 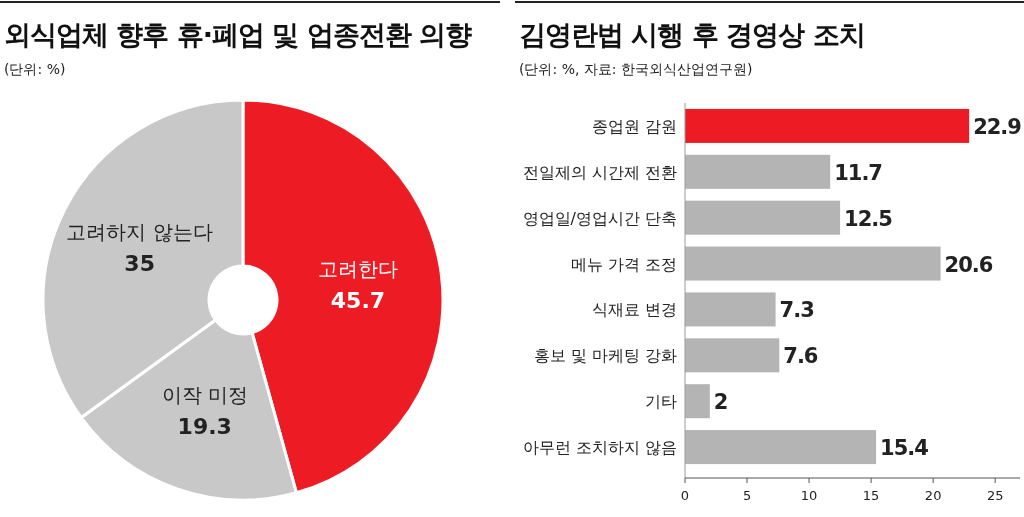 What do you see at coordinates (599, 448) in the screenshot?
I see `y-tick-label: 아무런 조치하지 않음` at bounding box center [599, 448].